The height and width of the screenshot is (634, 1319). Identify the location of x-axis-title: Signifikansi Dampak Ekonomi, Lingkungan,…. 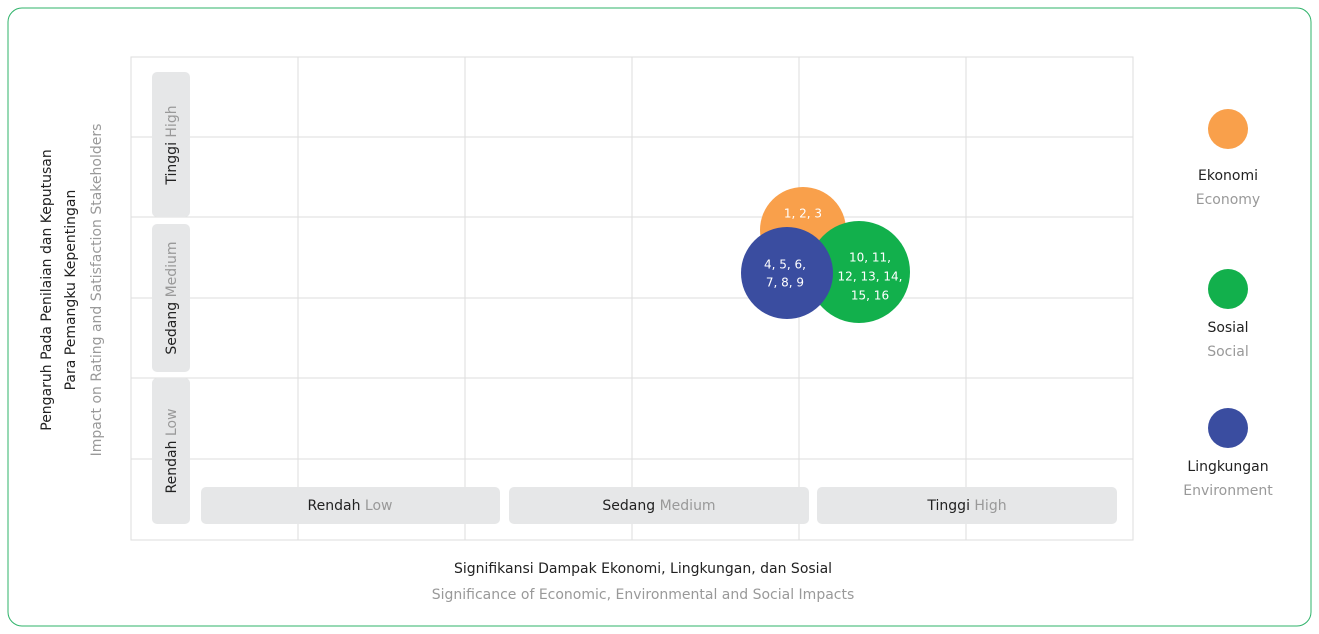
(643, 569).